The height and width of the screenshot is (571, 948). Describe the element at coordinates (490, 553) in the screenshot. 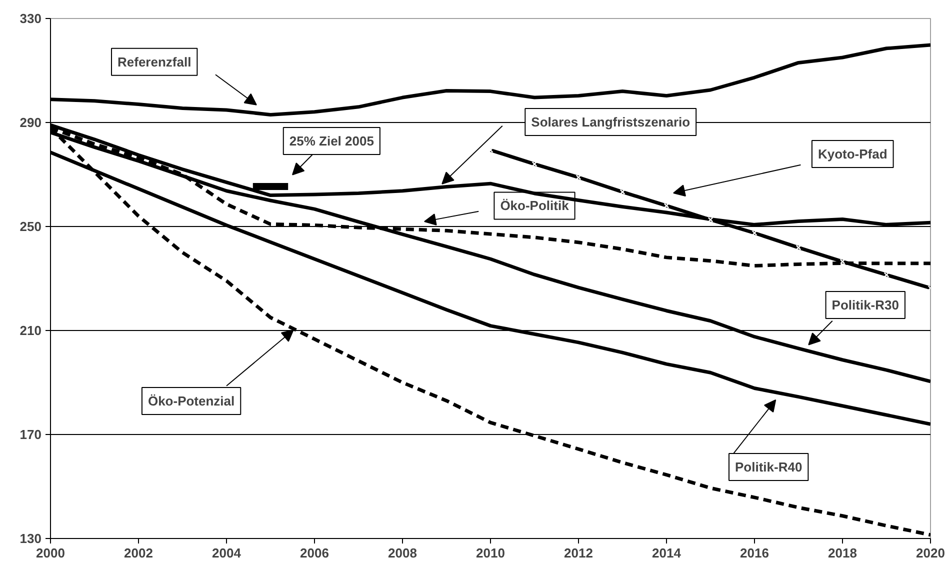

I see `x-tick-label: 2010` at that location.